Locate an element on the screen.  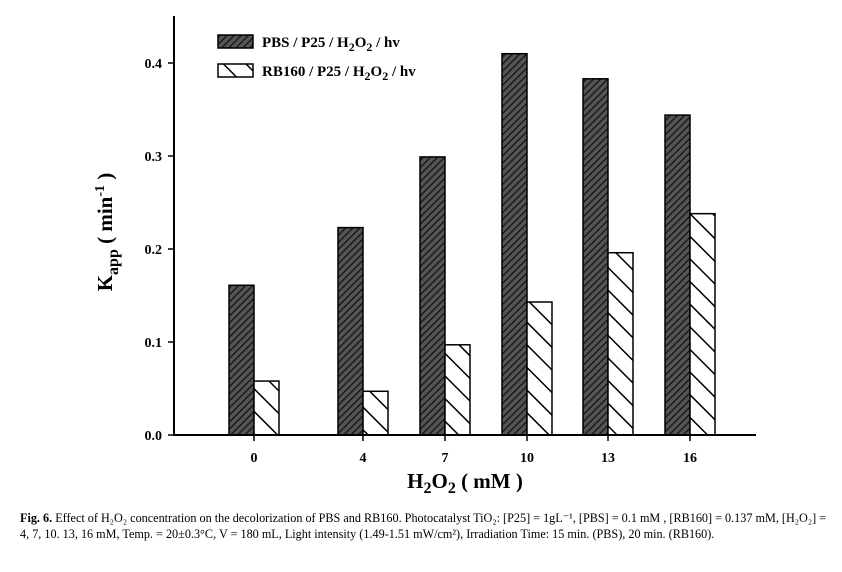
x-tick-label: 4 is located at coordinates (363, 458).